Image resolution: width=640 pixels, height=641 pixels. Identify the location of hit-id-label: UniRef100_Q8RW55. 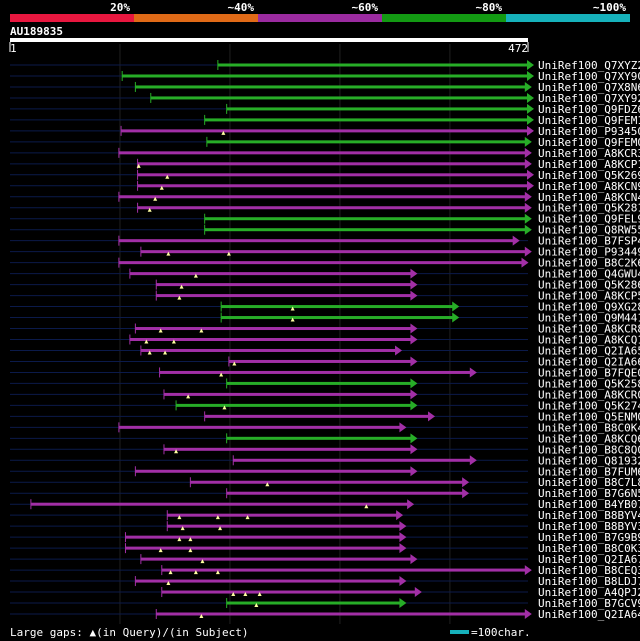
(589, 230).